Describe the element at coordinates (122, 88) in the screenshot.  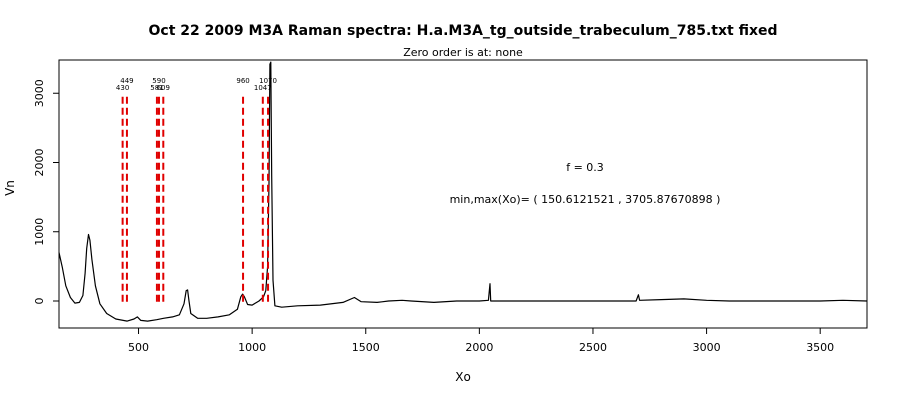
I see `peak-label: 430` at that location.